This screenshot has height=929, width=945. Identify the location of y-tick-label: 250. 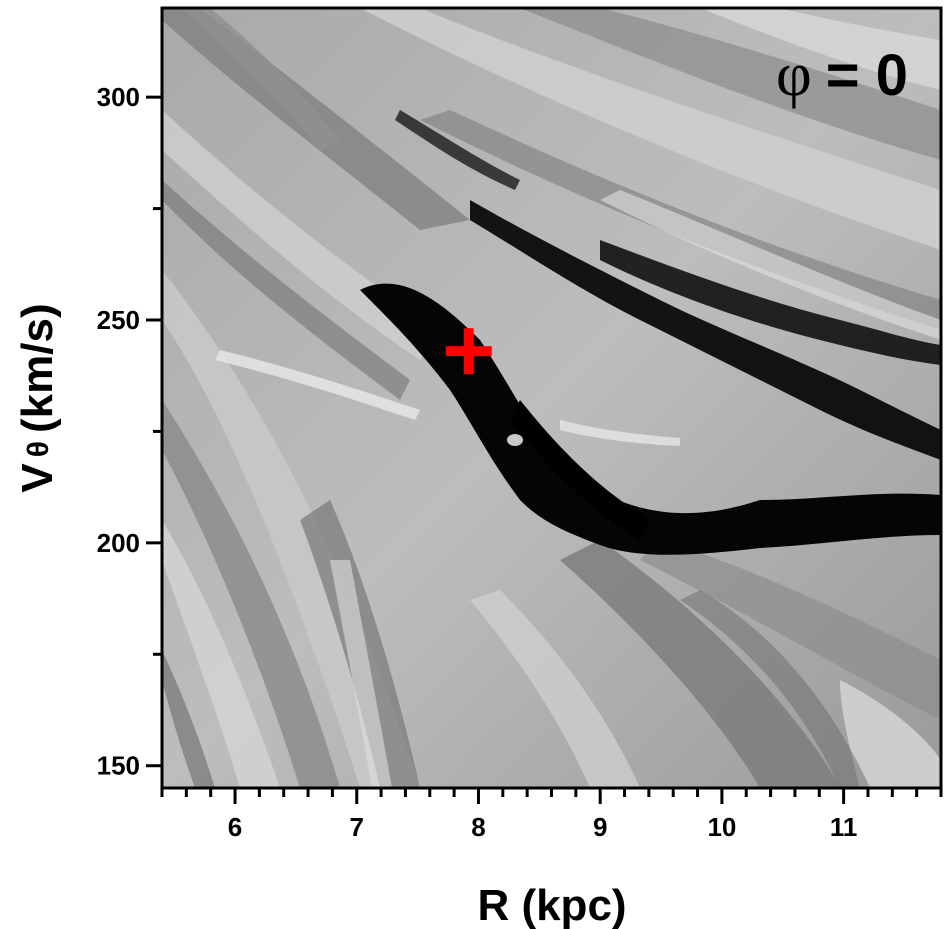
(118, 320).